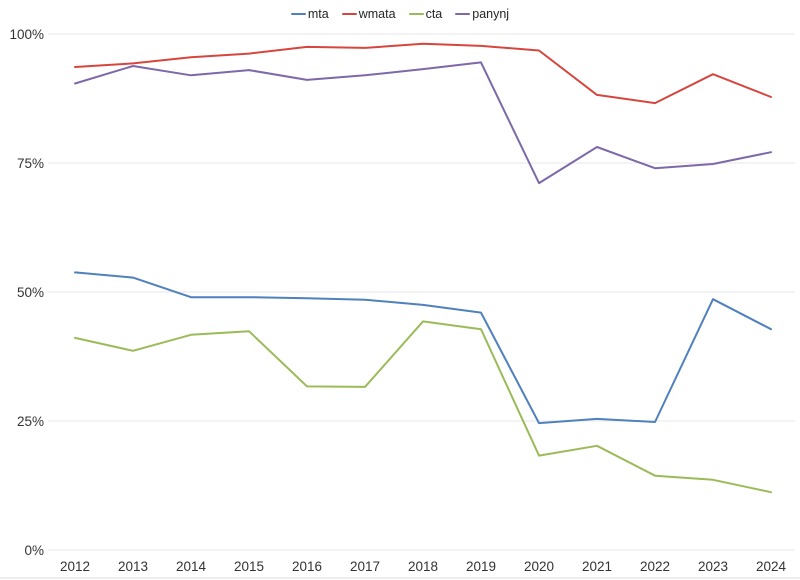 This screenshot has height=580, width=800. I want to click on x-axis-tick-label: 2014, so click(191, 566).